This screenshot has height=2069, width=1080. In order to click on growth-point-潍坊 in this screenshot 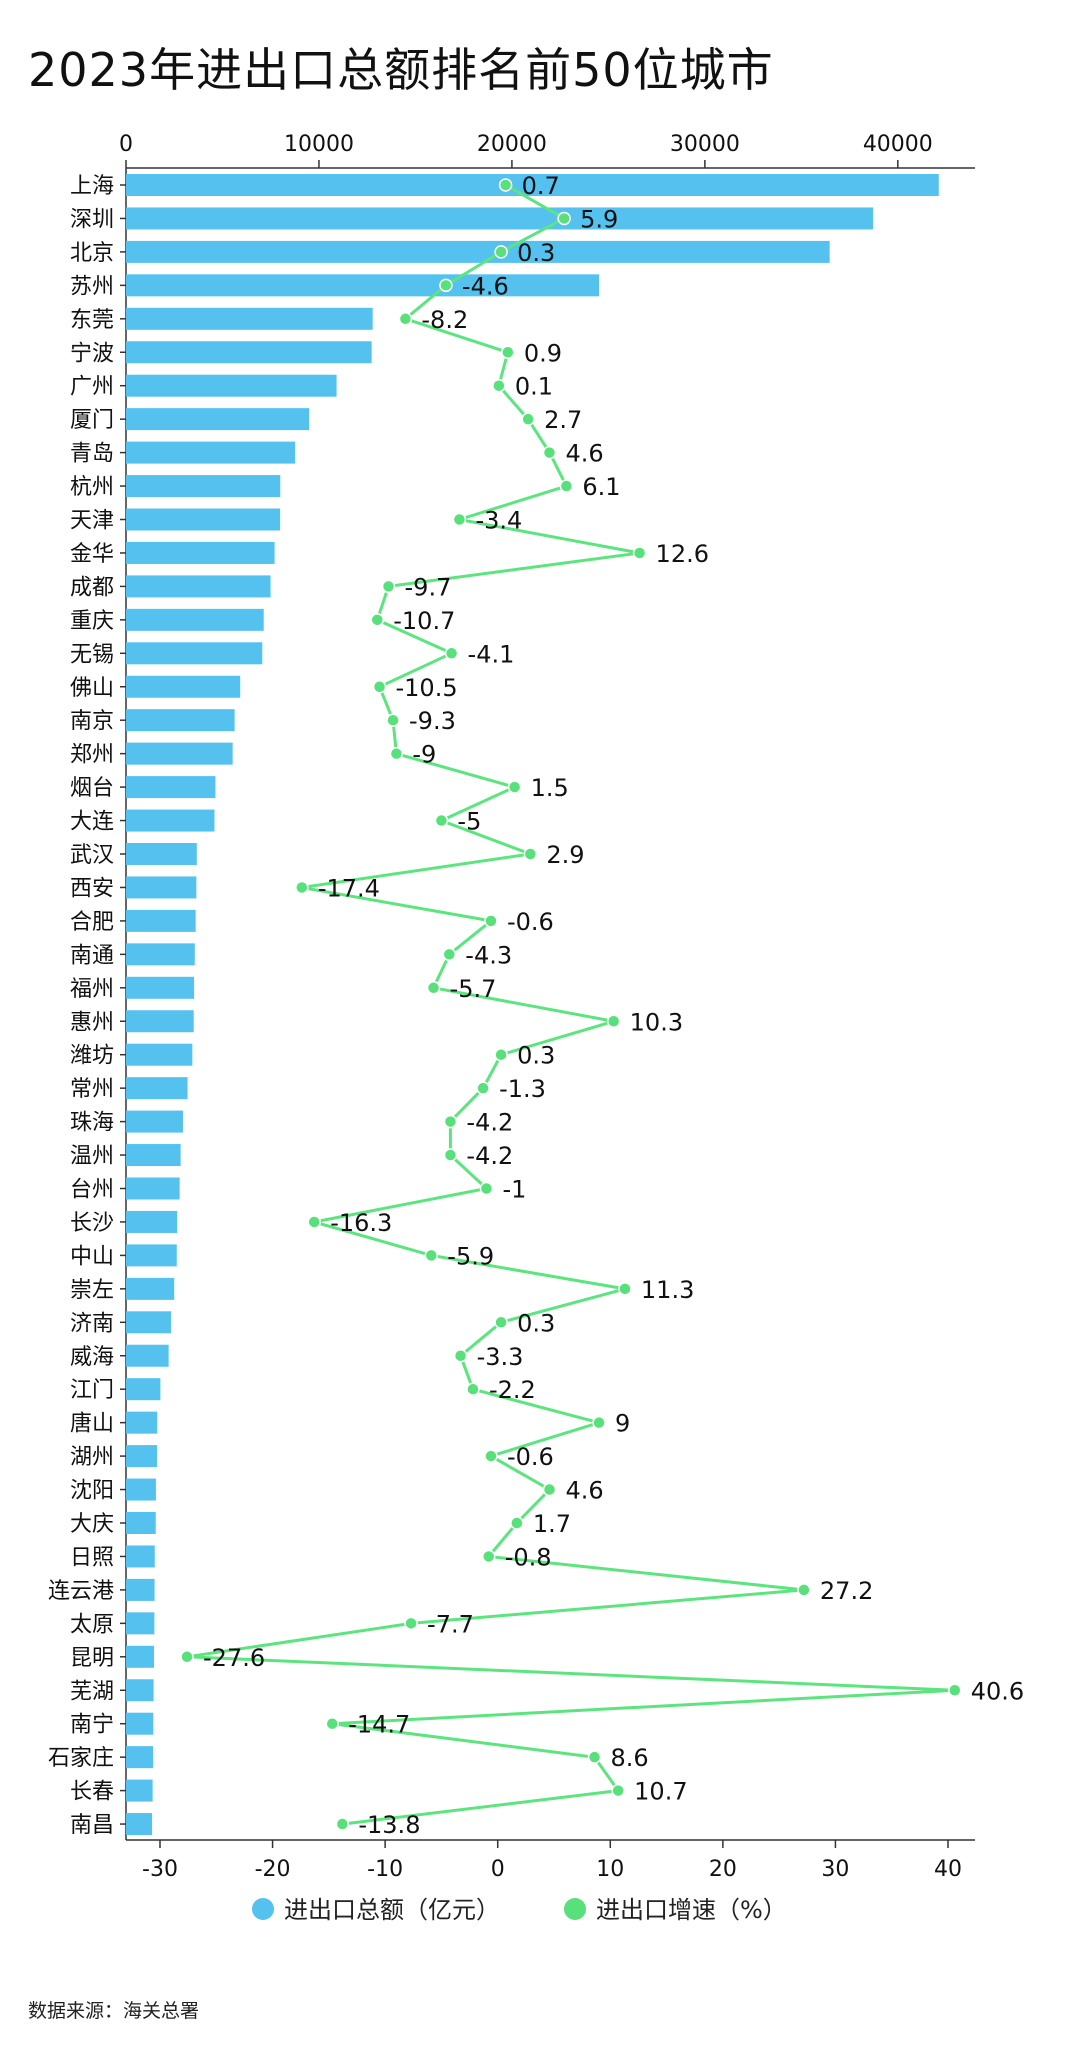, I will do `click(501, 1054)`.